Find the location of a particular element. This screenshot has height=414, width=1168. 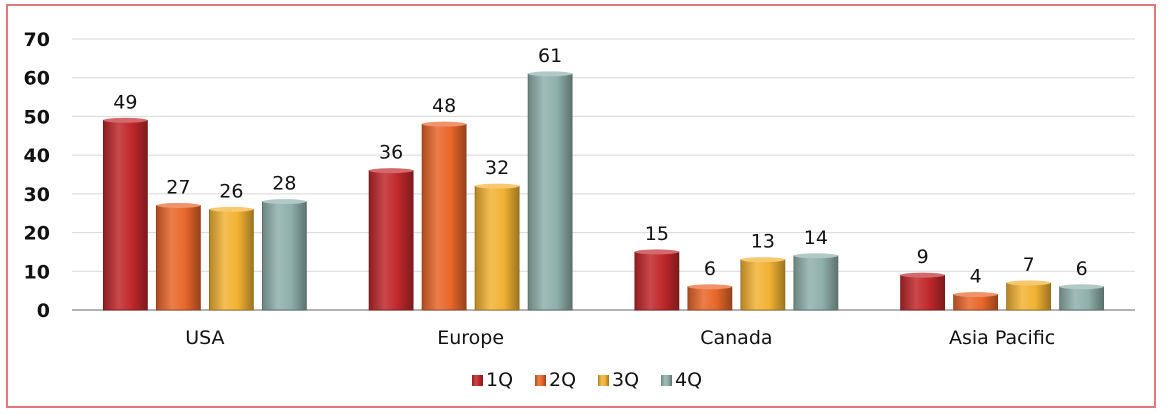

y-tick-label: 40 is located at coordinates (37, 156).